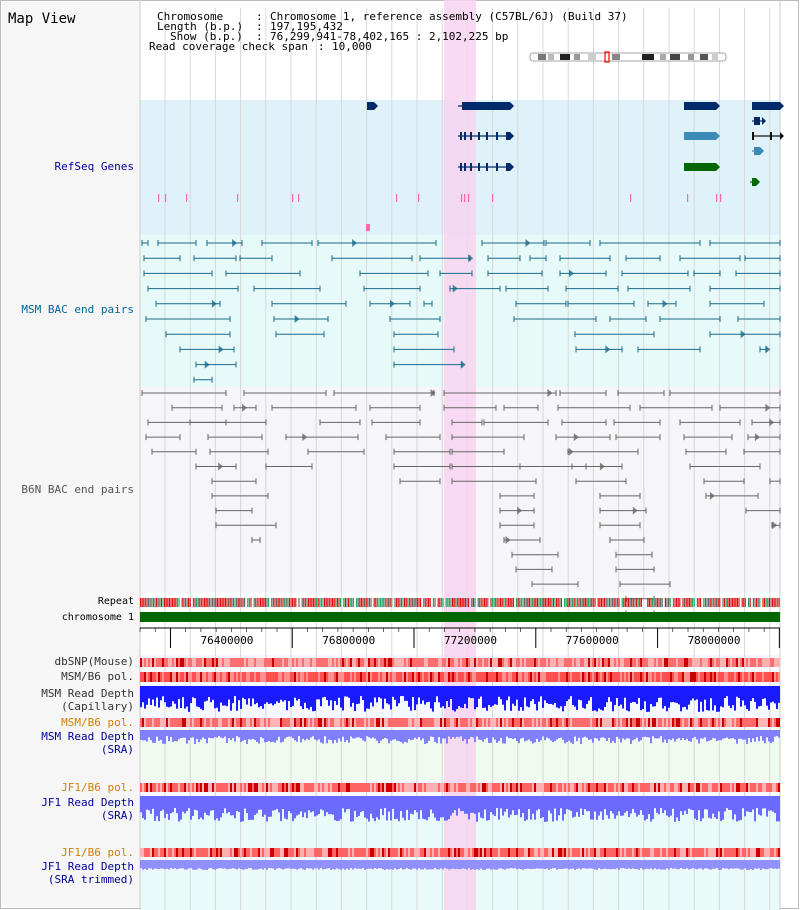 Image resolution: width=800 pixels, height=910 pixels. I want to click on bac-arrow, so click(768, 407).